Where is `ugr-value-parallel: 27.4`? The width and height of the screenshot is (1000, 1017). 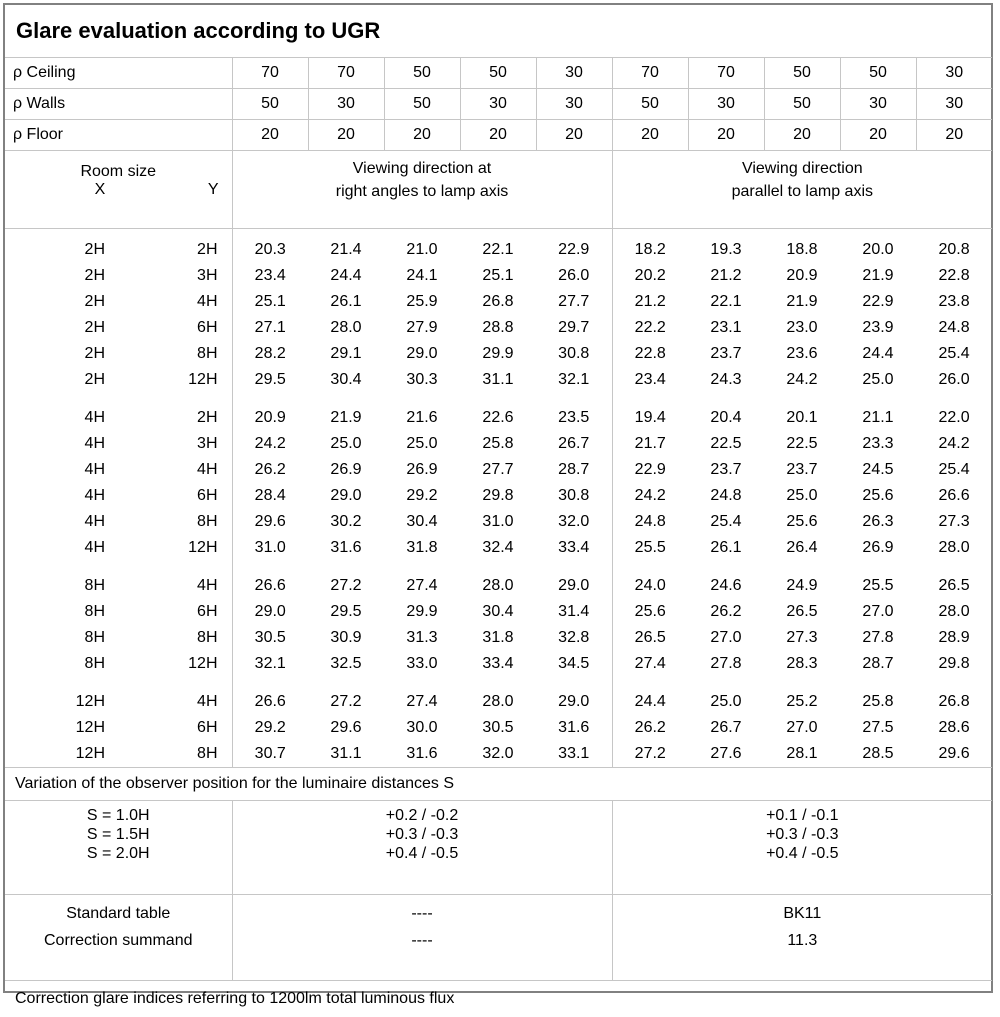
ugr-value-parallel: 27.4 is located at coordinates (650, 664).